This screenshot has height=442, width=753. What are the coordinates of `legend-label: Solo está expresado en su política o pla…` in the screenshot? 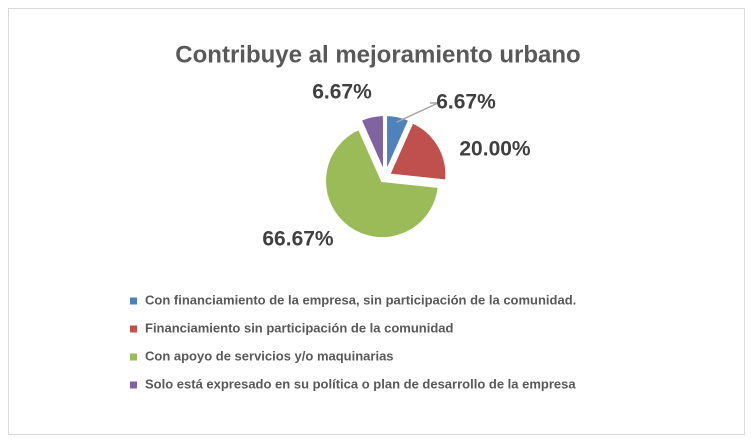 It's located at (360, 383).